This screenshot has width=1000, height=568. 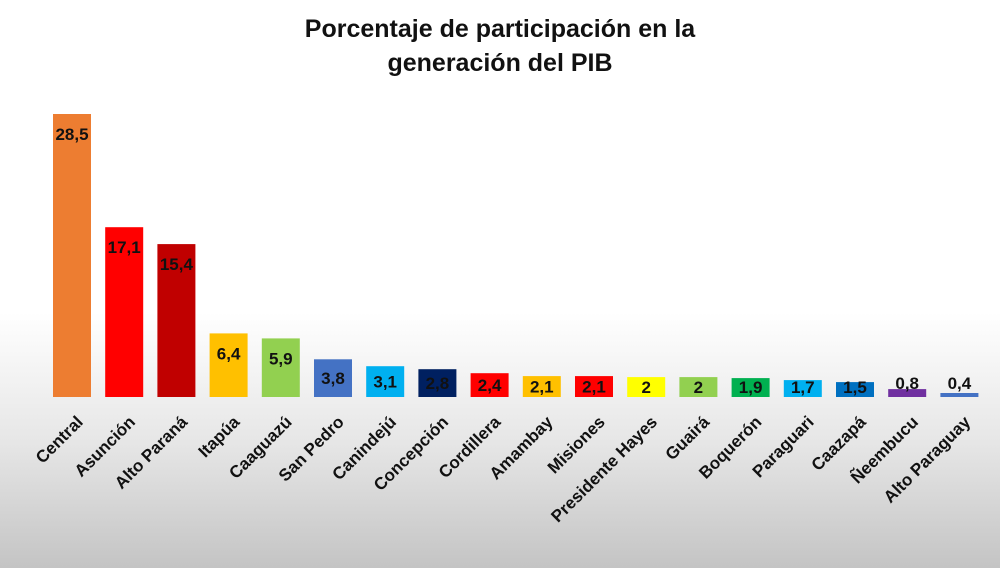 I want to click on bar-value-label-16: 1,5, so click(x=855, y=387).